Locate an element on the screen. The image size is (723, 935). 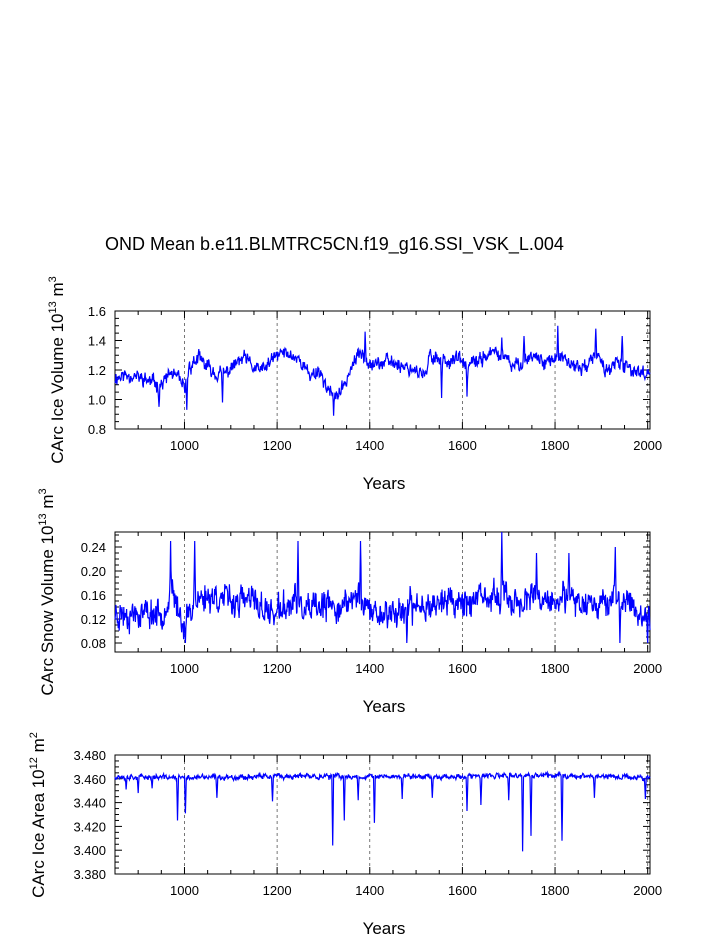
ice-area-y-tick-label: 3.380 is located at coordinates (89, 874).